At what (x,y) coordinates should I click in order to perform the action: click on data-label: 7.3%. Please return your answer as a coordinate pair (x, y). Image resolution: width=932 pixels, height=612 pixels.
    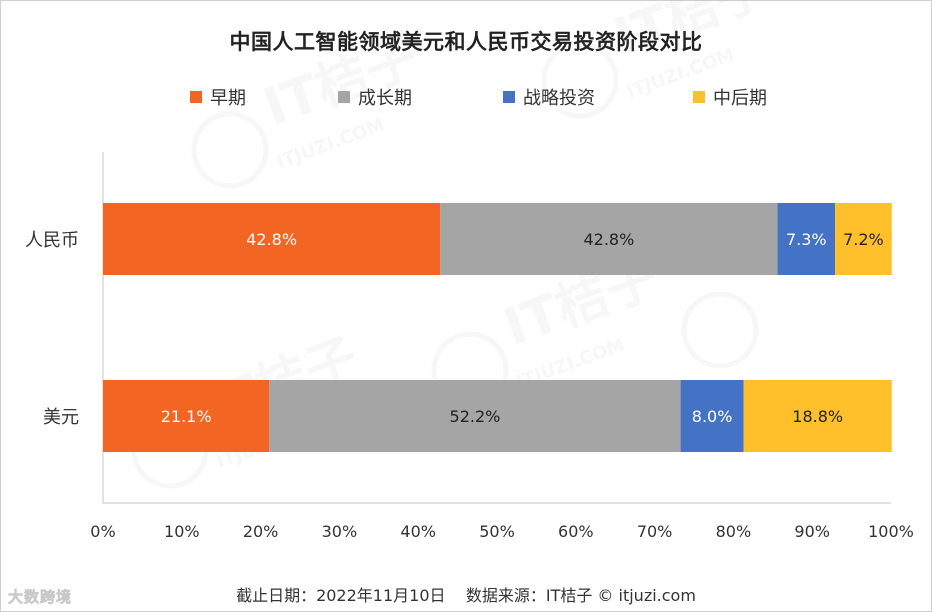
    Looking at the image, I should click on (806, 239).